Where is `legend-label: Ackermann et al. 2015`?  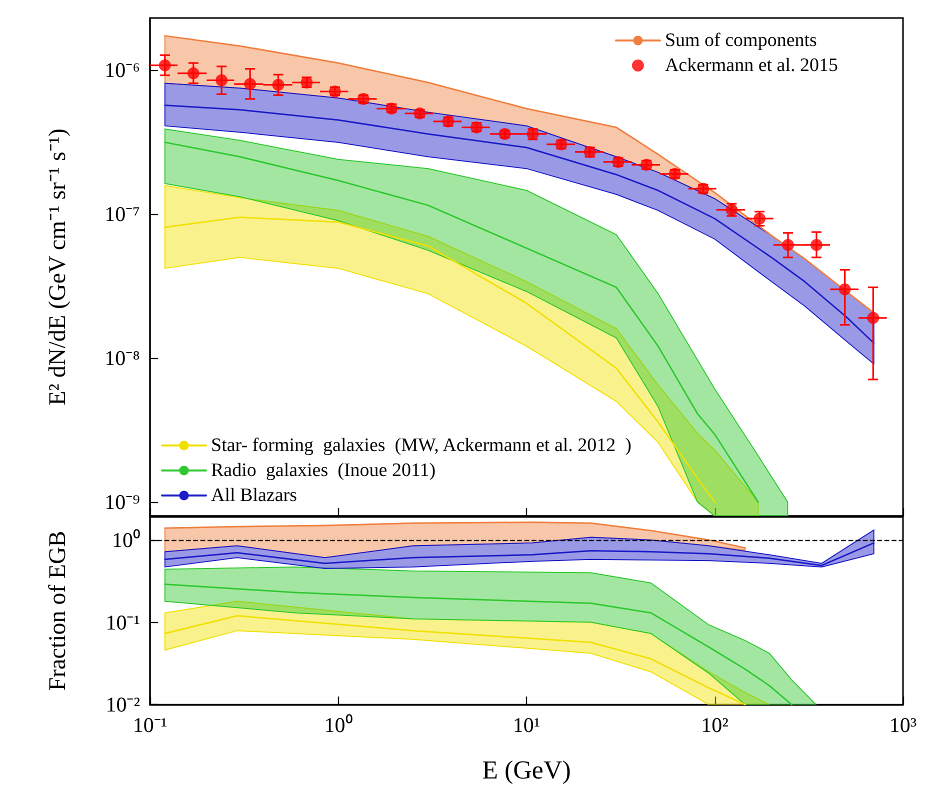 legend-label: Ackermann et al. 2015 is located at coordinates (751, 65).